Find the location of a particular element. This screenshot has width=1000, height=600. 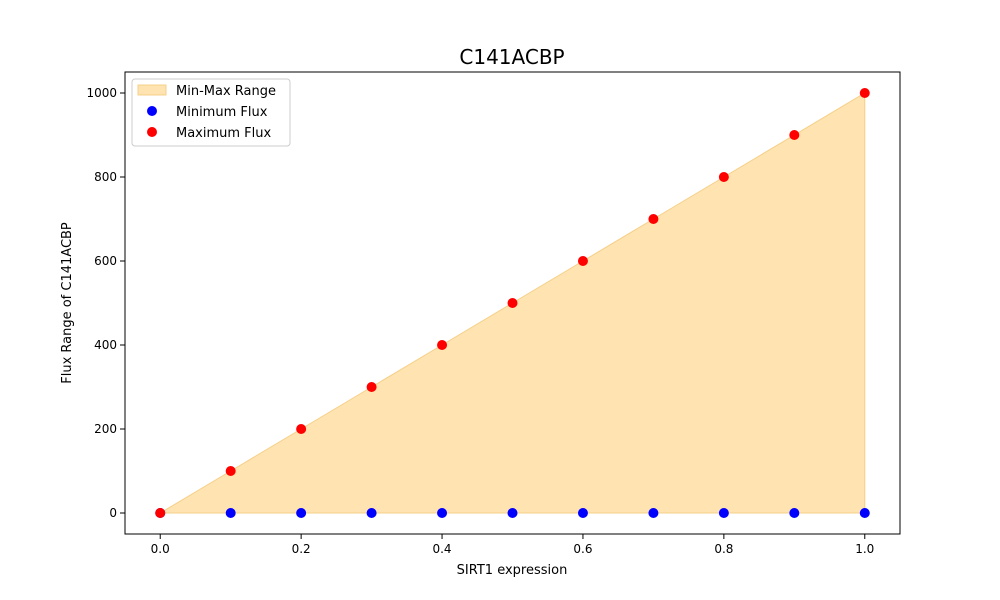

y-tick-label: 400 is located at coordinates (105, 345).